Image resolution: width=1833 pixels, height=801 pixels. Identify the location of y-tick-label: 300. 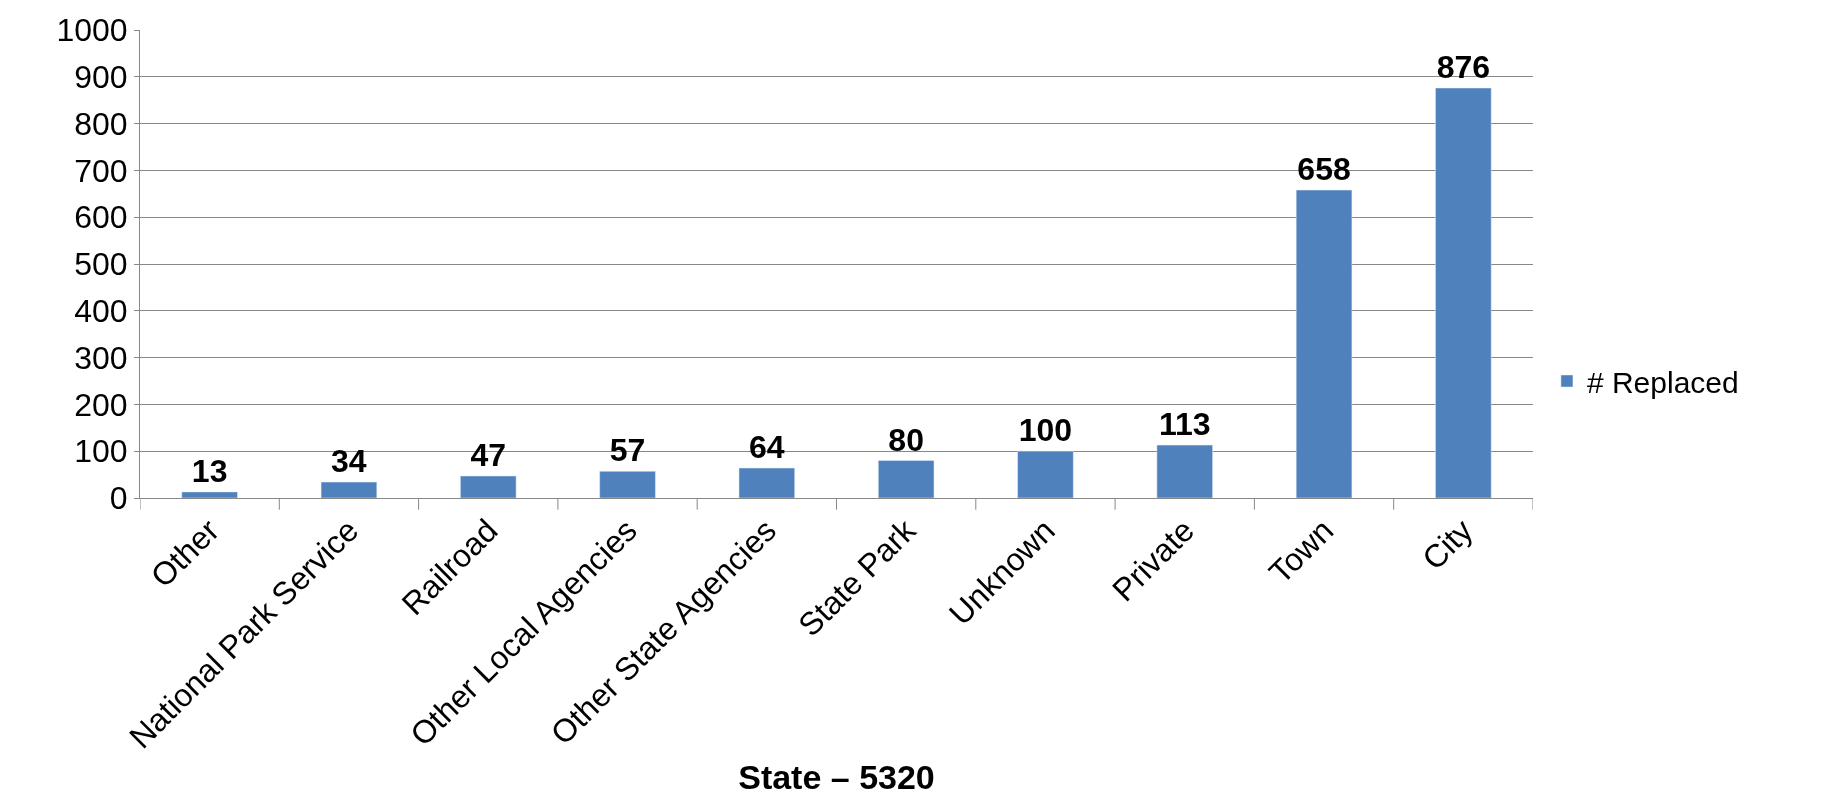
(101, 357).